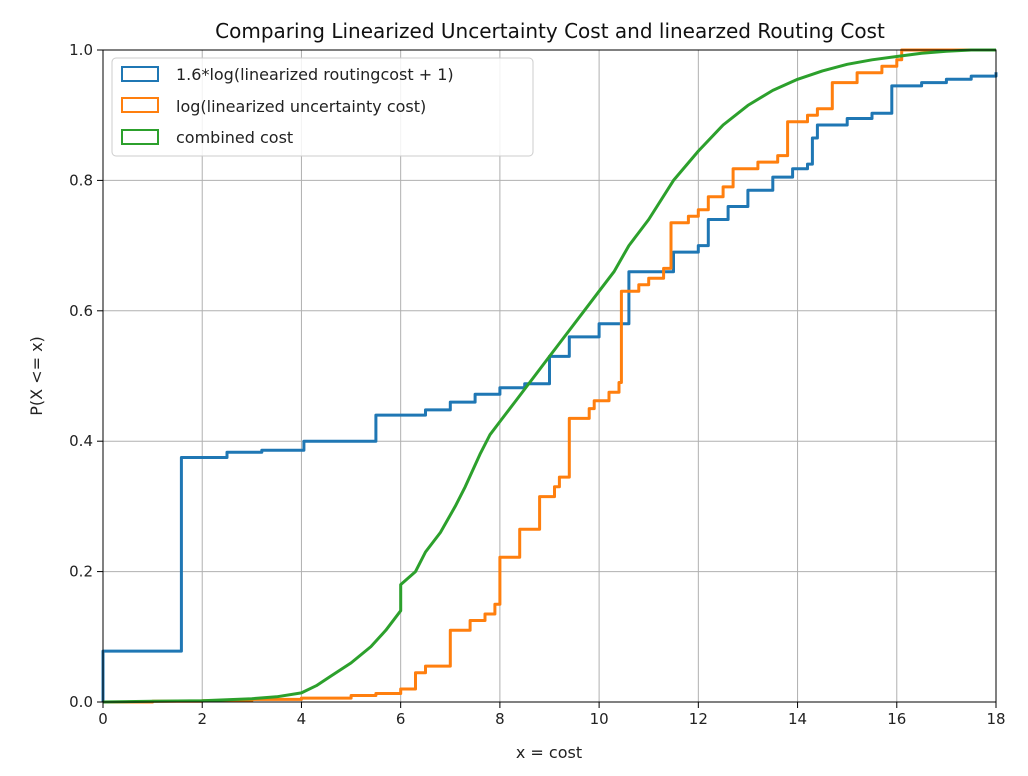 This screenshot has width=1028, height=776. What do you see at coordinates (315, 74) in the screenshot?
I see `legend-label-routing: 1.6*log(linearized routingcost + 1)` at bounding box center [315, 74].